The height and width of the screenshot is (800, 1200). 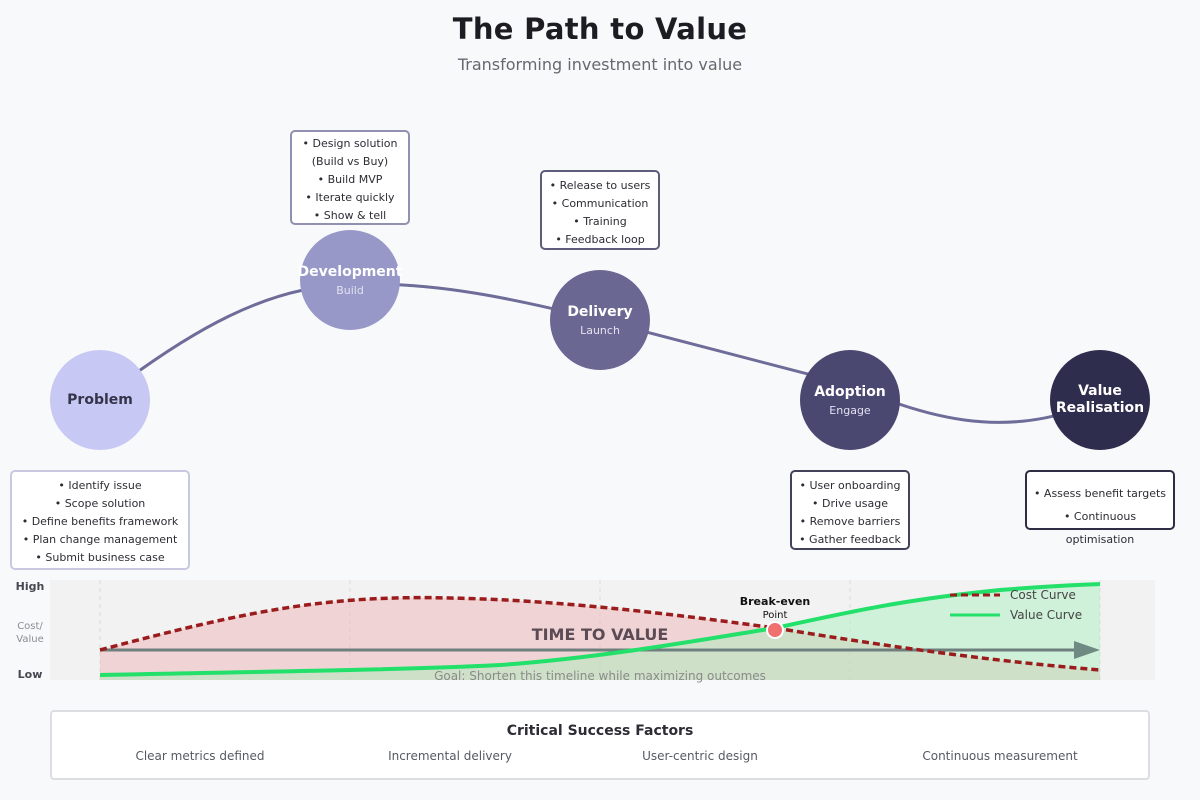 What do you see at coordinates (450, 756) in the screenshot?
I see `success-factor: Incremental delivery` at bounding box center [450, 756].